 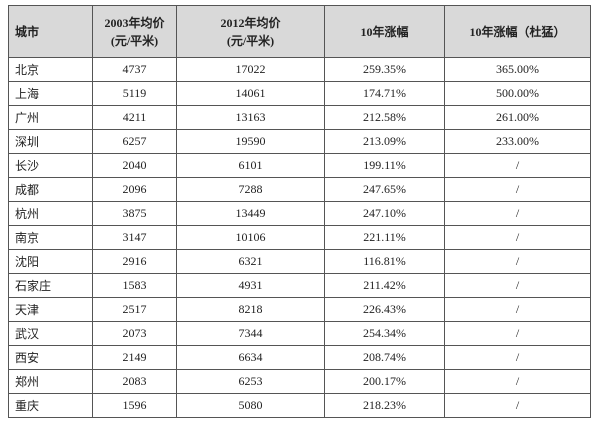 What do you see at coordinates (384, 189) in the screenshot?
I see `value-cell: 247.65%` at bounding box center [384, 189].